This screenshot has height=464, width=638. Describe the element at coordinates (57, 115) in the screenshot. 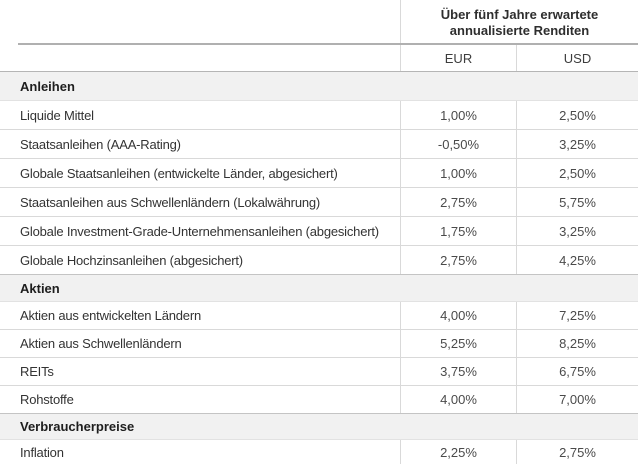

I see `row-label: Liquide Mittel` at that location.